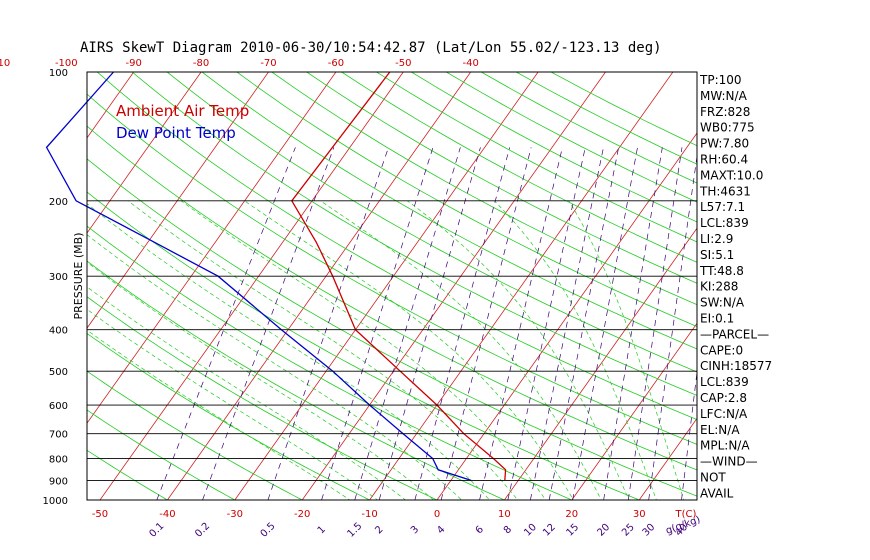 This screenshot has height=560, width=870. I want to click on bottom-temp-tick-label: 30, so click(639, 514).